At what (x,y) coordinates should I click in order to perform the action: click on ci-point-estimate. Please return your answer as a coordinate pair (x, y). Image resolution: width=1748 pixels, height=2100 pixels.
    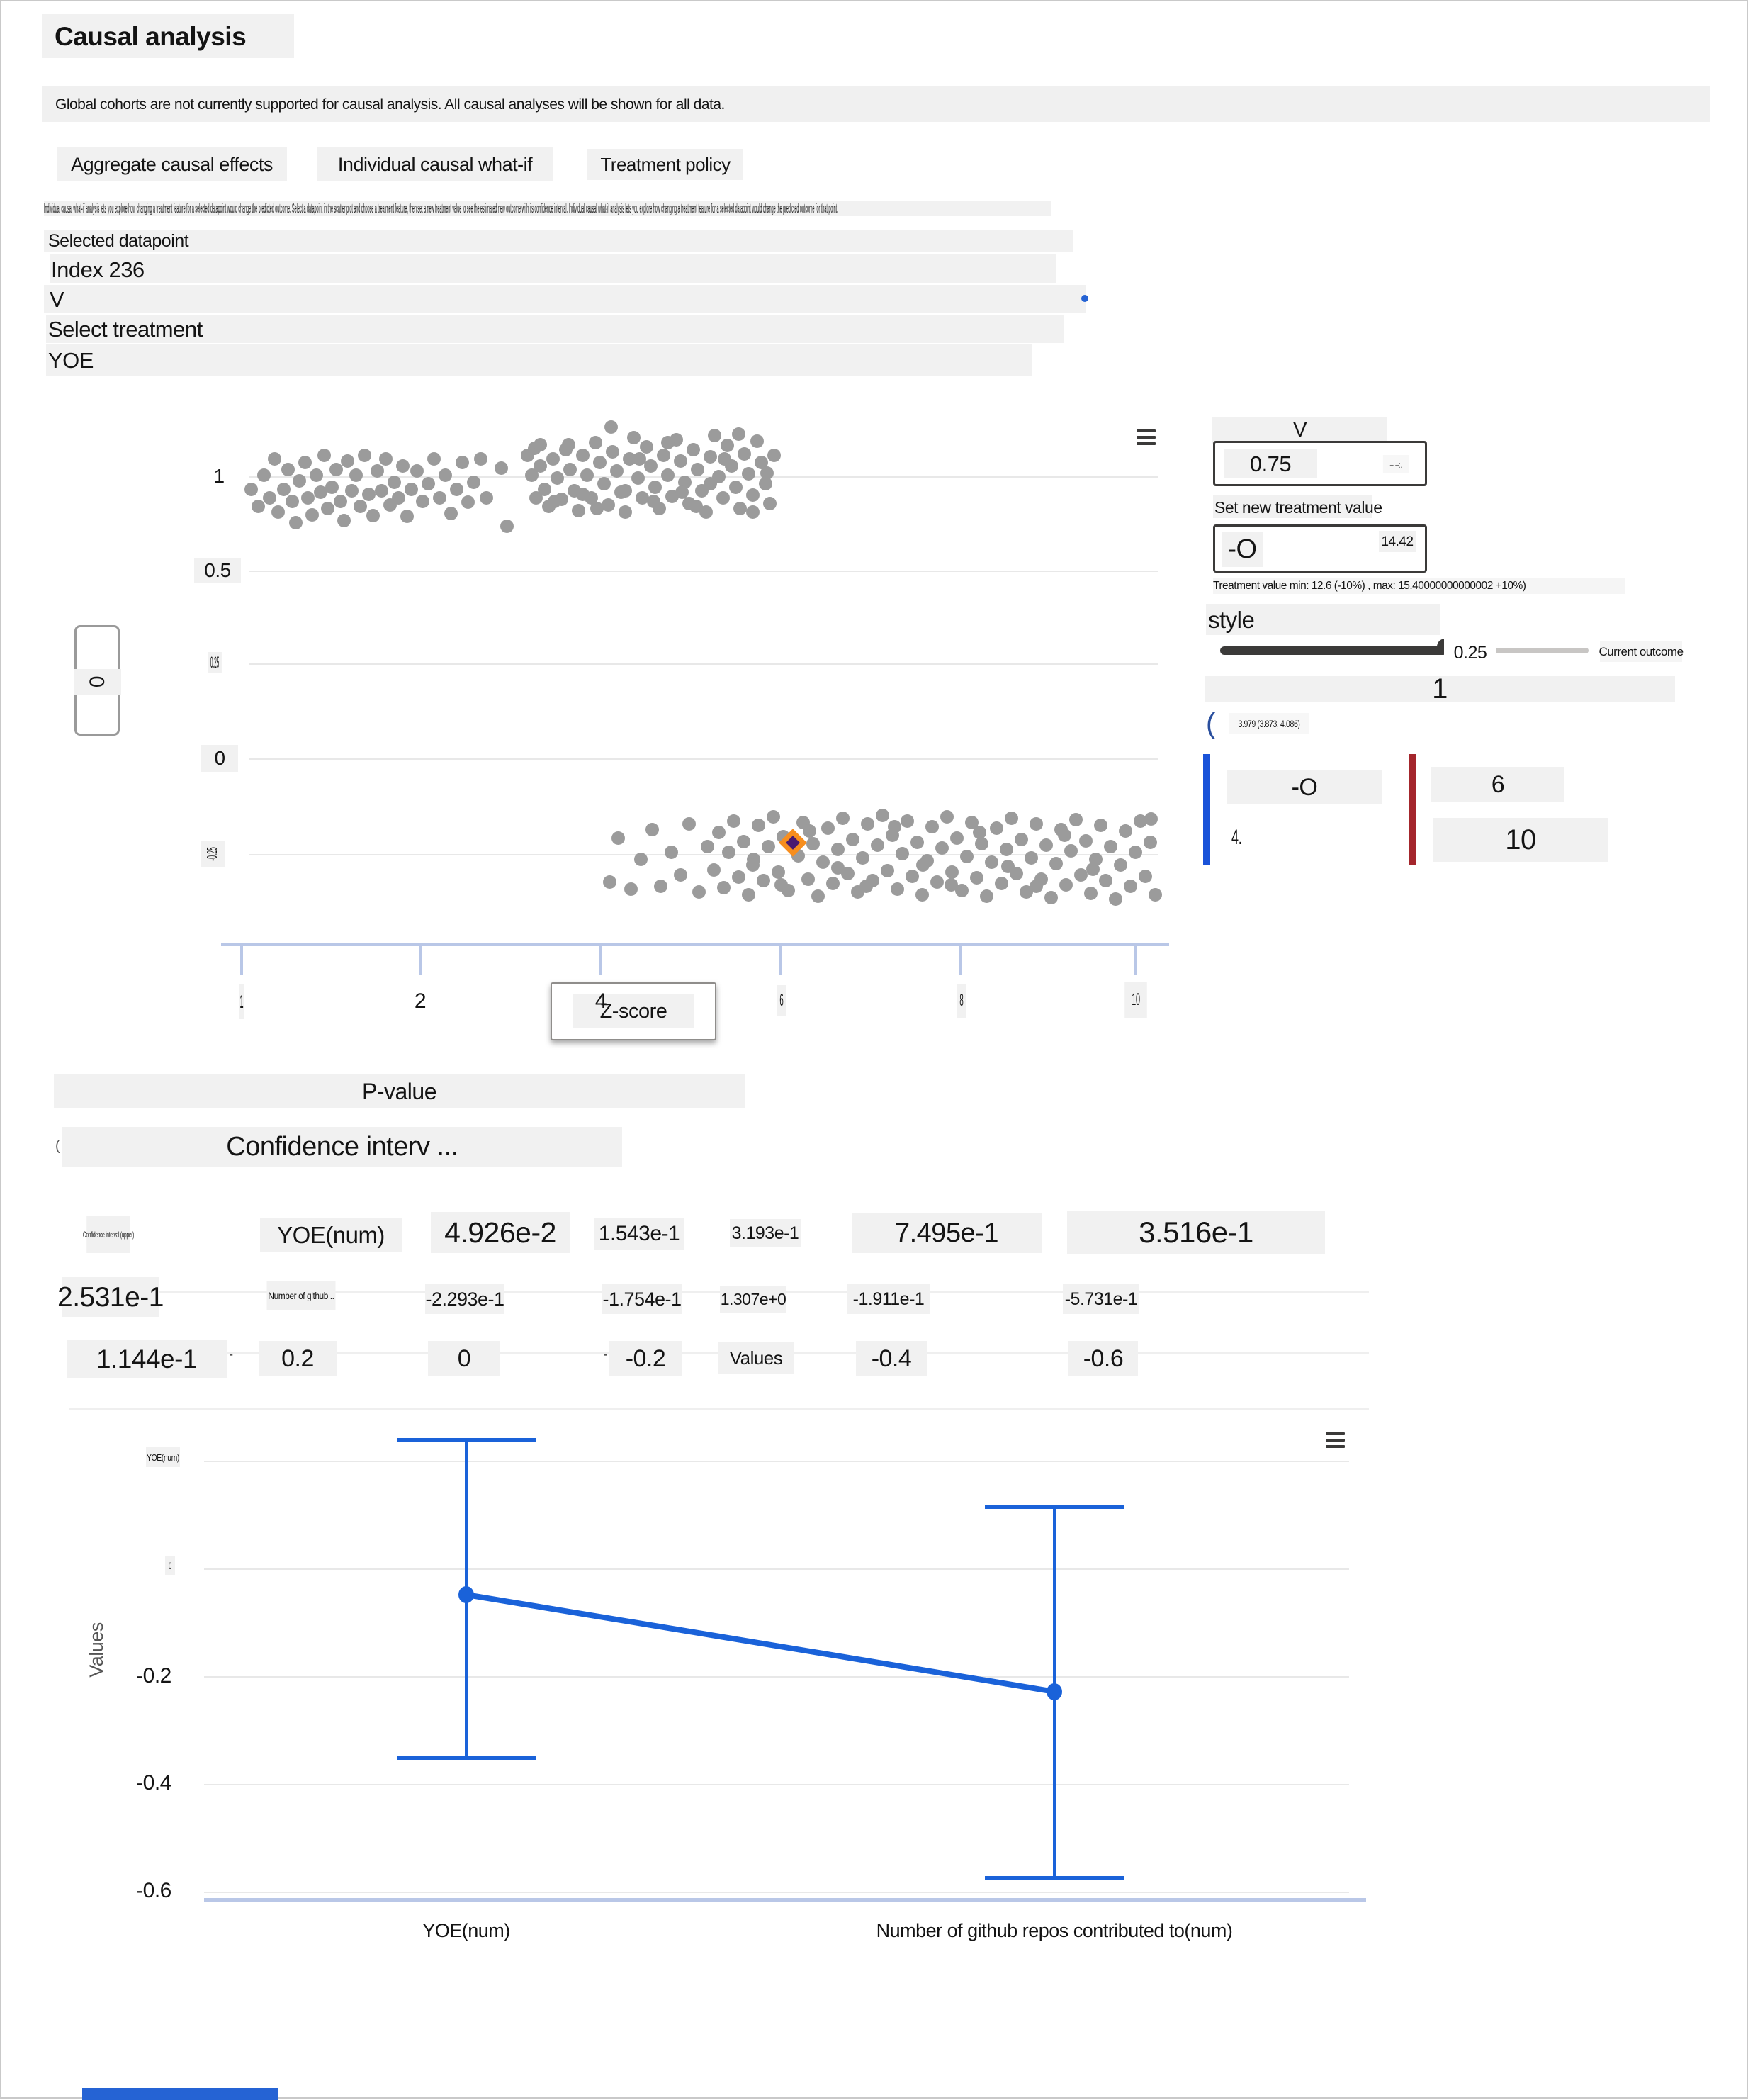
    Looking at the image, I should click on (466, 1595).